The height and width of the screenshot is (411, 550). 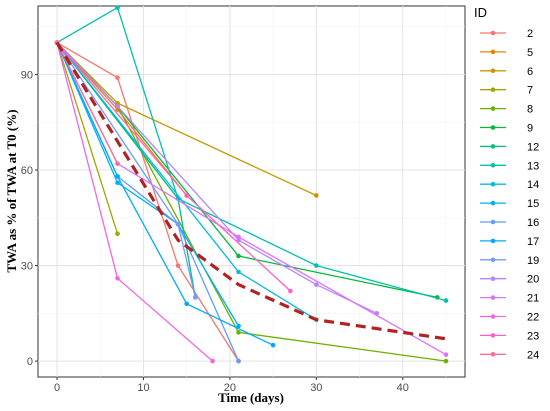 What do you see at coordinates (533, 147) in the screenshot?
I see `legend-label-12: 12` at bounding box center [533, 147].